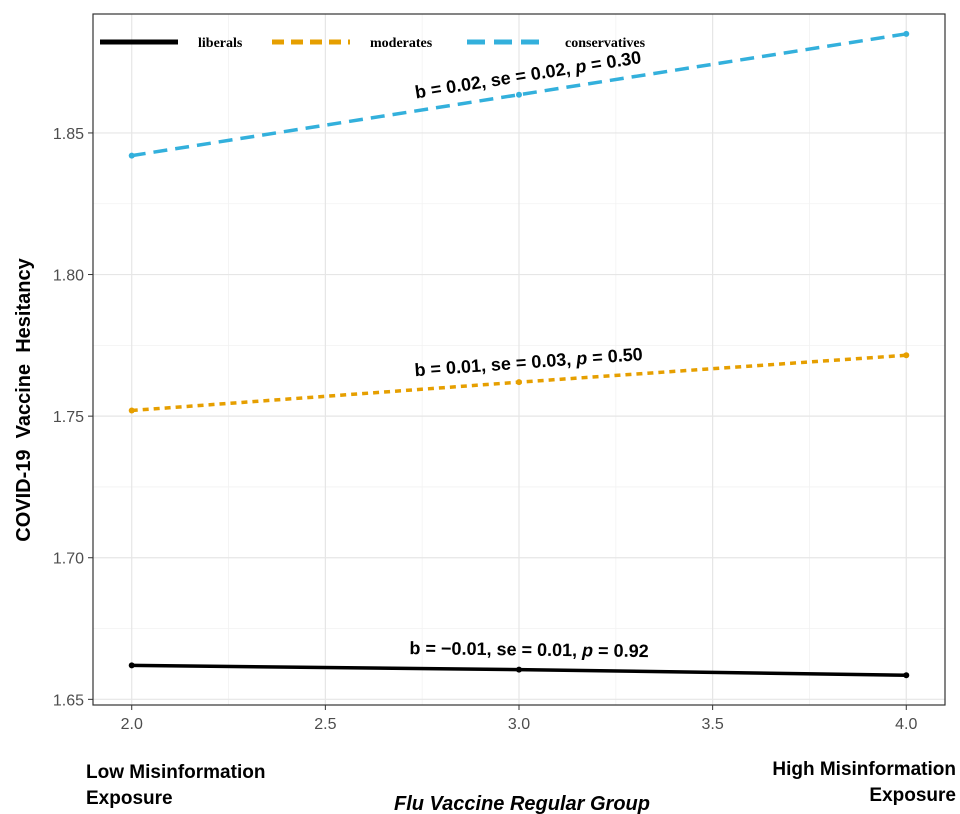  Describe the element at coordinates (519, 724) in the screenshot. I see `x-tick-label: 3.0` at that location.